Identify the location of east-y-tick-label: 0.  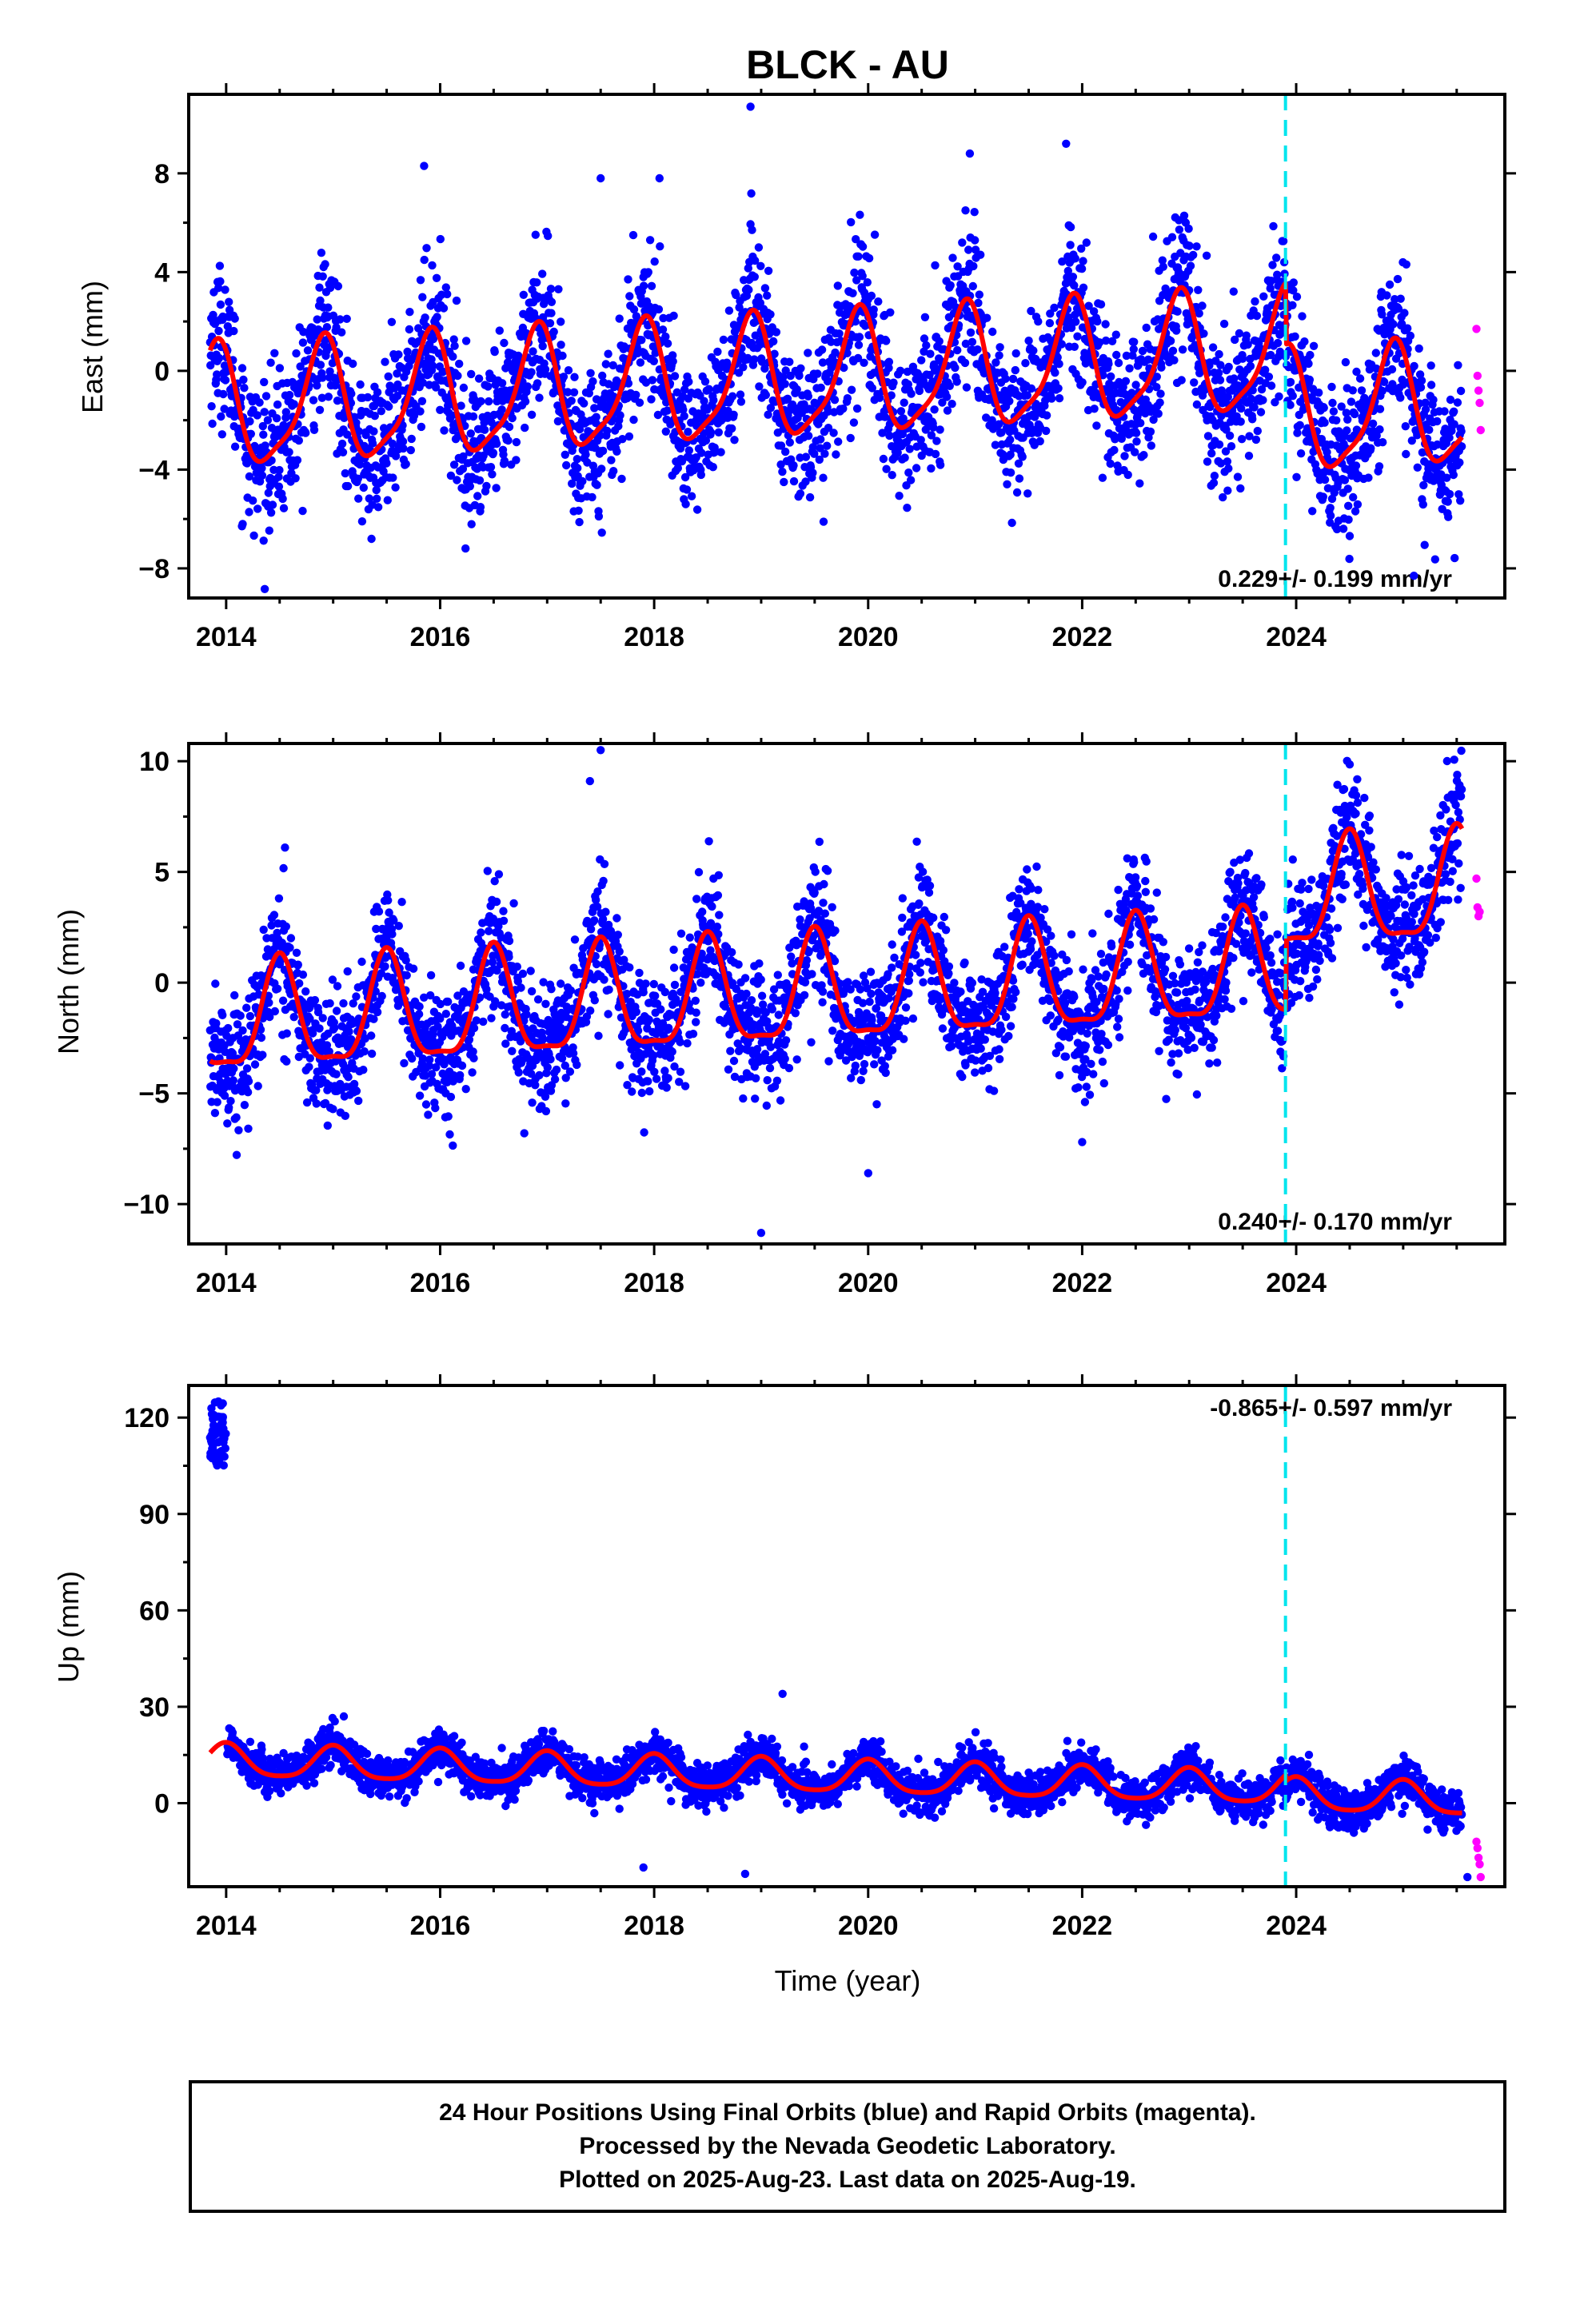
(162, 372).